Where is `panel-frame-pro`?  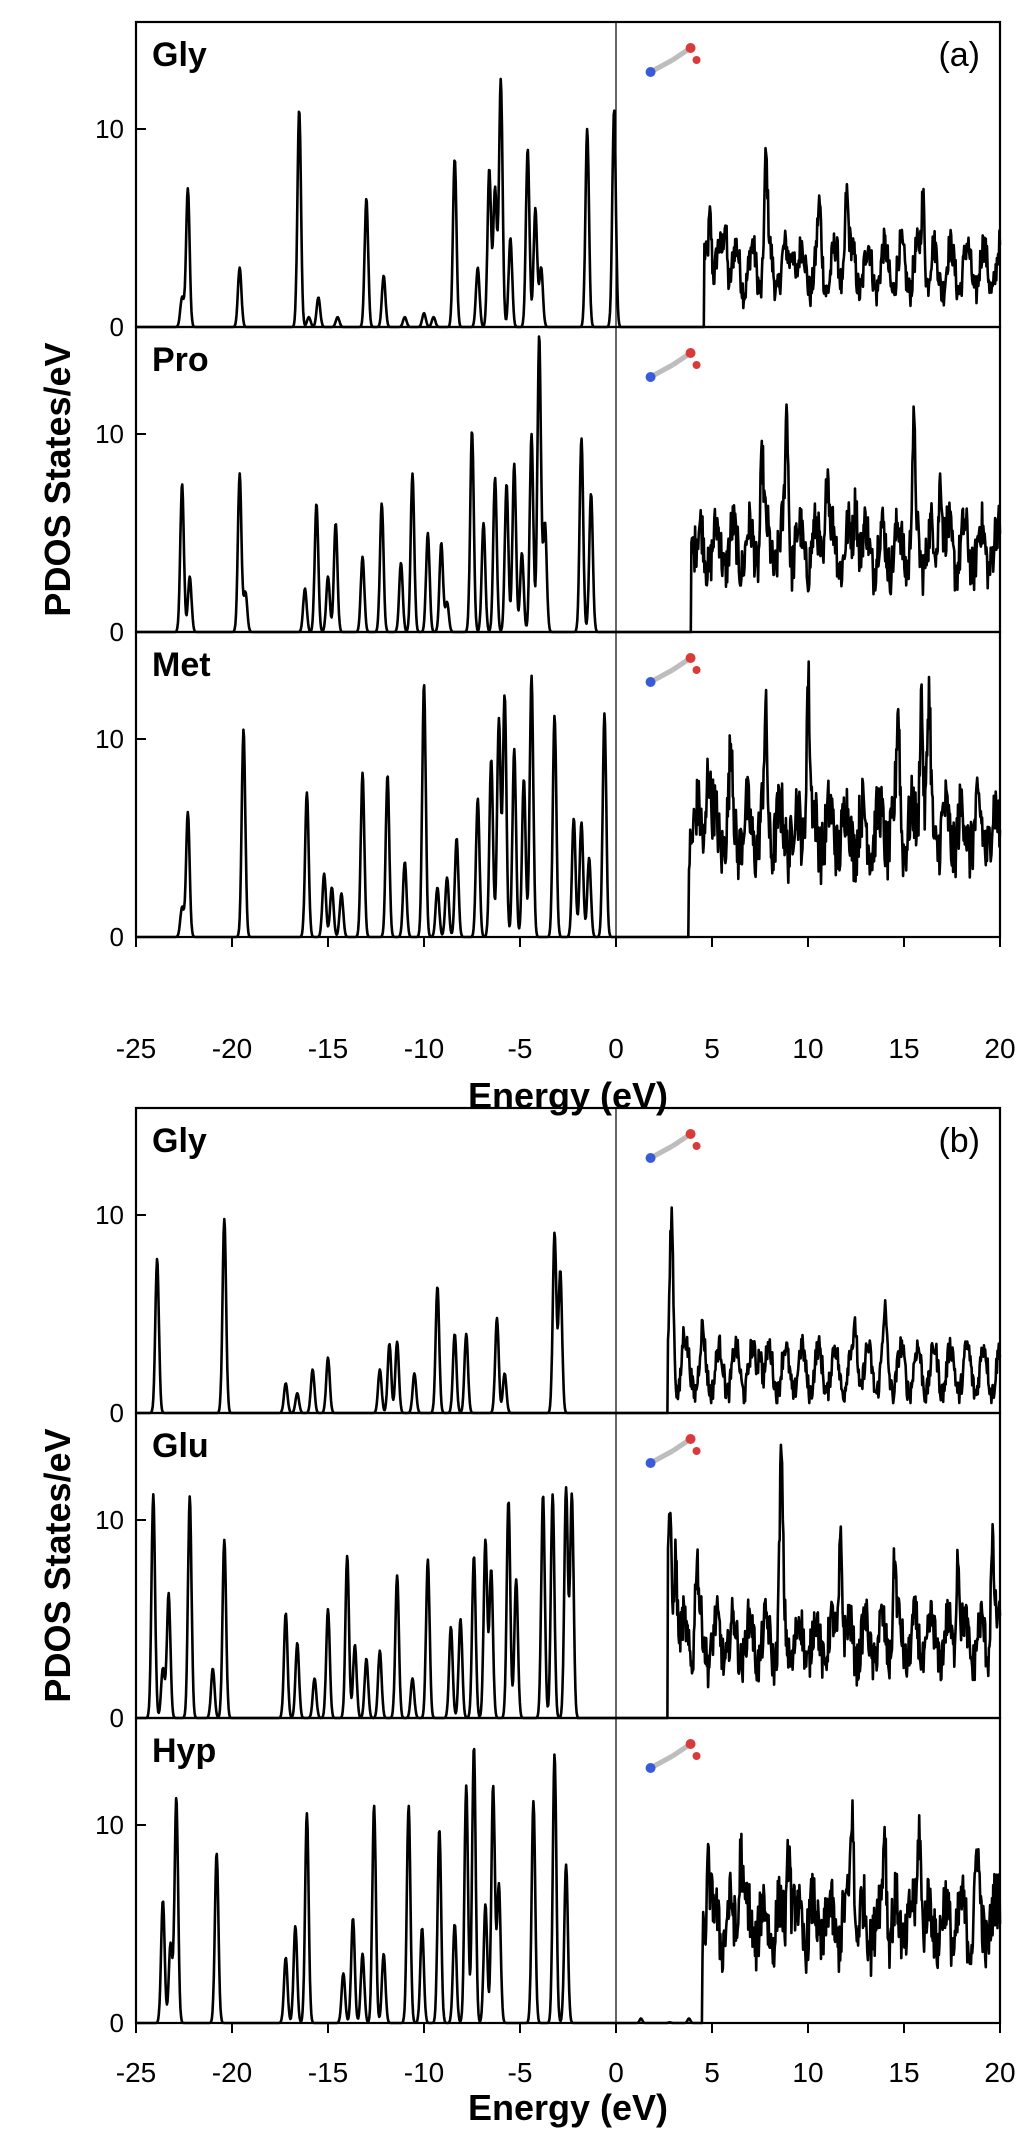 panel-frame-pro is located at coordinates (568, 479).